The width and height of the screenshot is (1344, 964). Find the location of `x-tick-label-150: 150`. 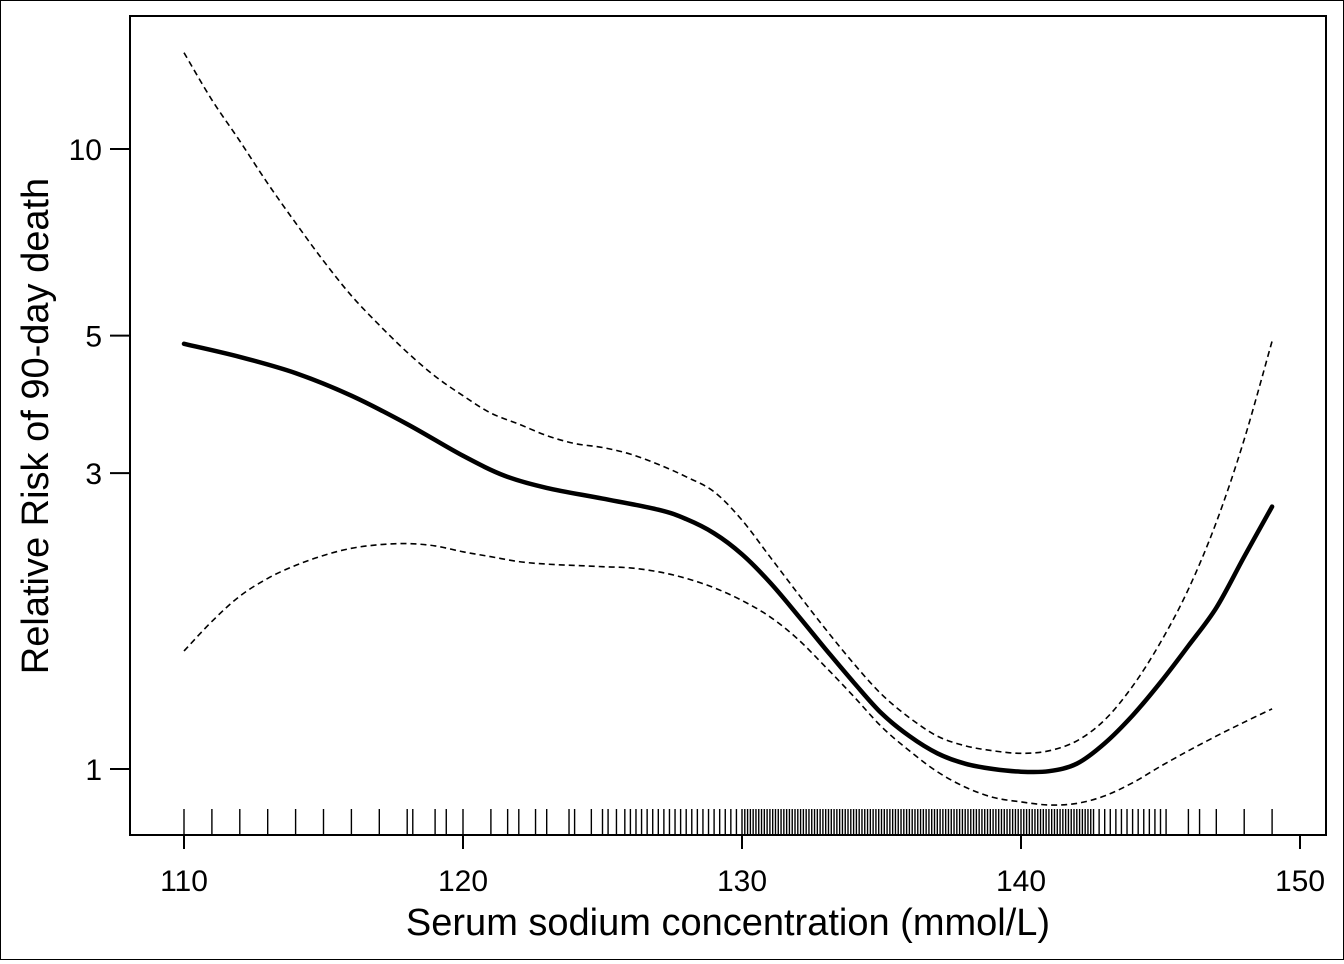

x-tick-label-150: 150 is located at coordinates (1300, 881).